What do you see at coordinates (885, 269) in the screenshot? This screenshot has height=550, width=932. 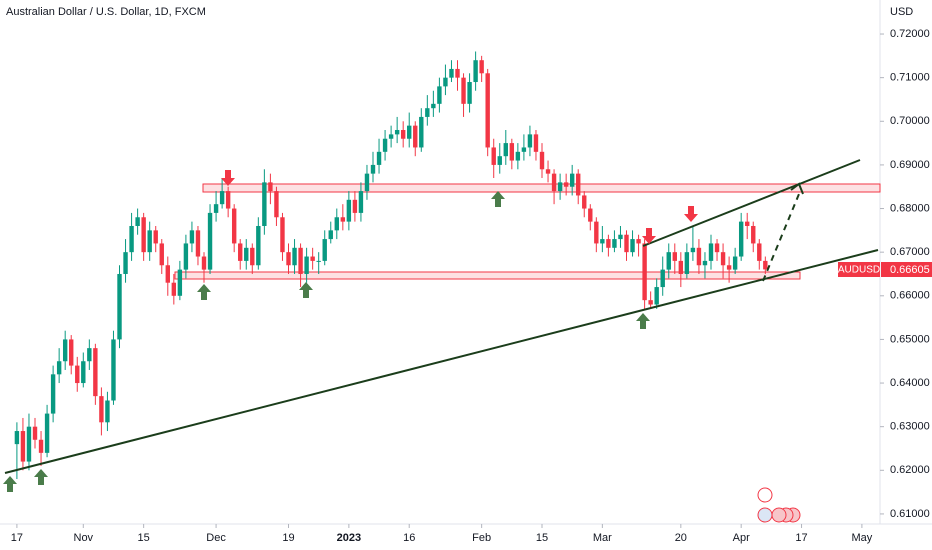 I see `price-tag: AUDUSD 0.66605` at bounding box center [885, 269].